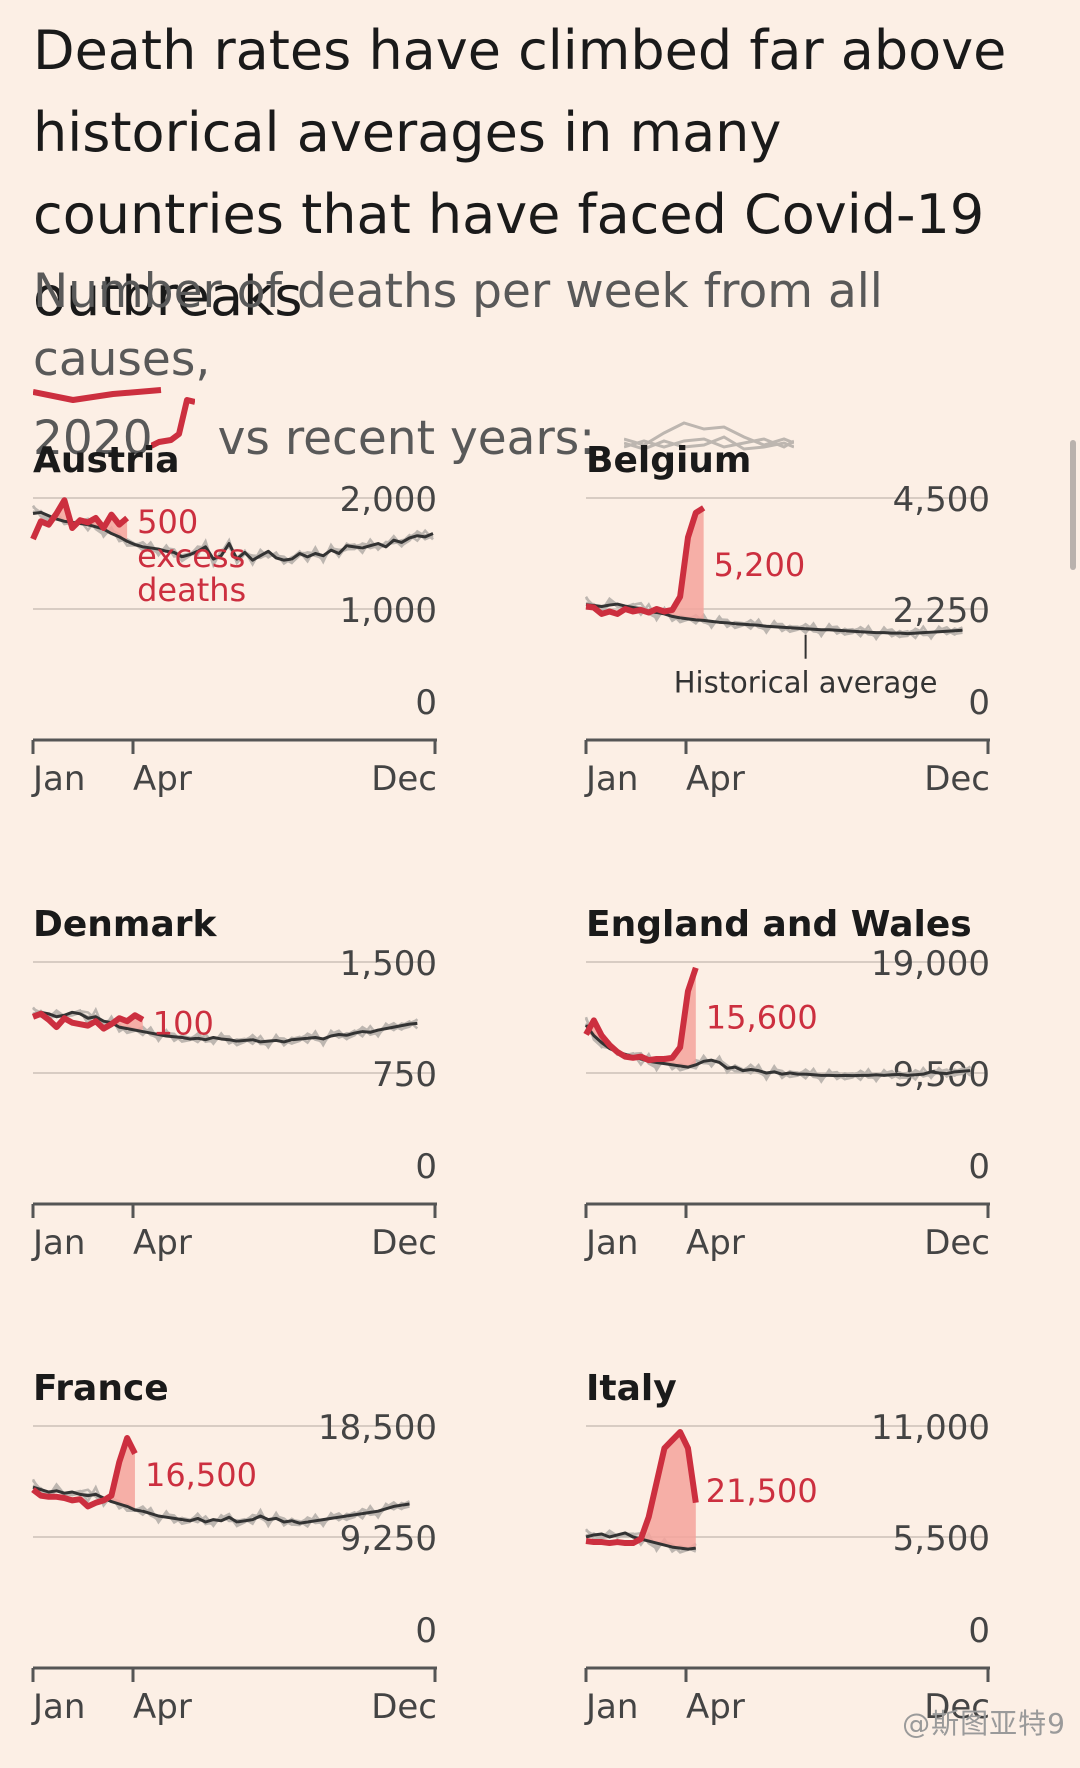  What do you see at coordinates (406, 438) in the screenshot?
I see `subtitle-vs: vs recent years:` at bounding box center [406, 438].